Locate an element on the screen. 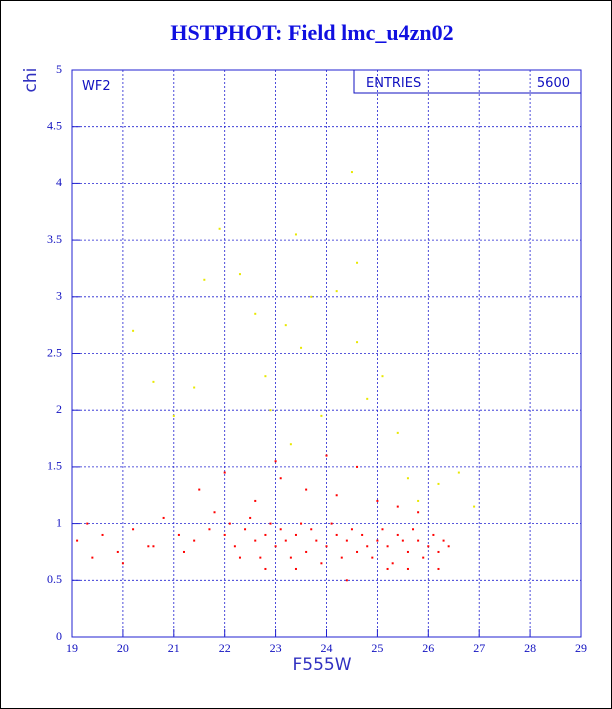 The image size is (612, 709). y-tick-label: 4 is located at coordinates (59, 182).